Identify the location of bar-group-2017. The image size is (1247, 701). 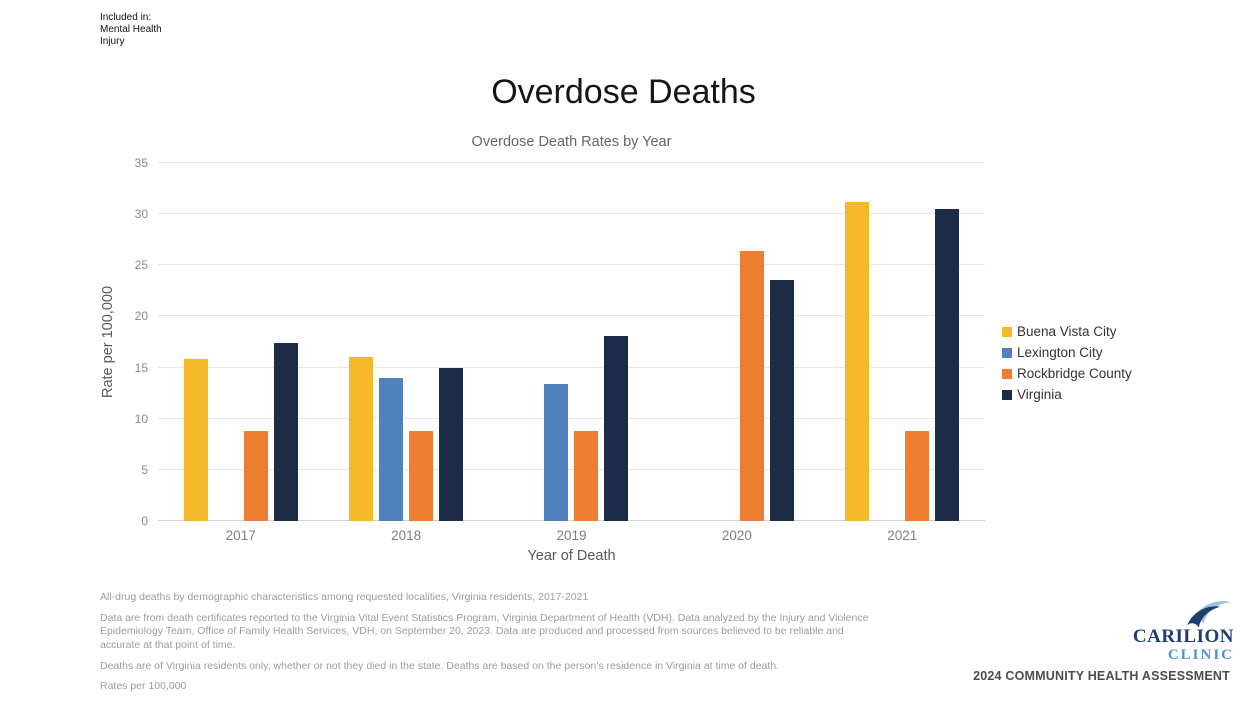
(240, 342).